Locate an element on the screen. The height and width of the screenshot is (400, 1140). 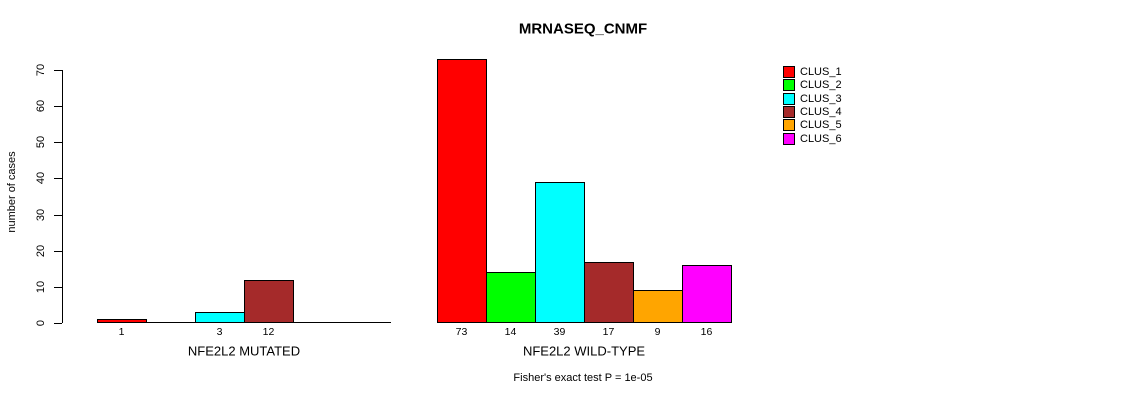
y-axis-title: number of cases is located at coordinates (12, 192).